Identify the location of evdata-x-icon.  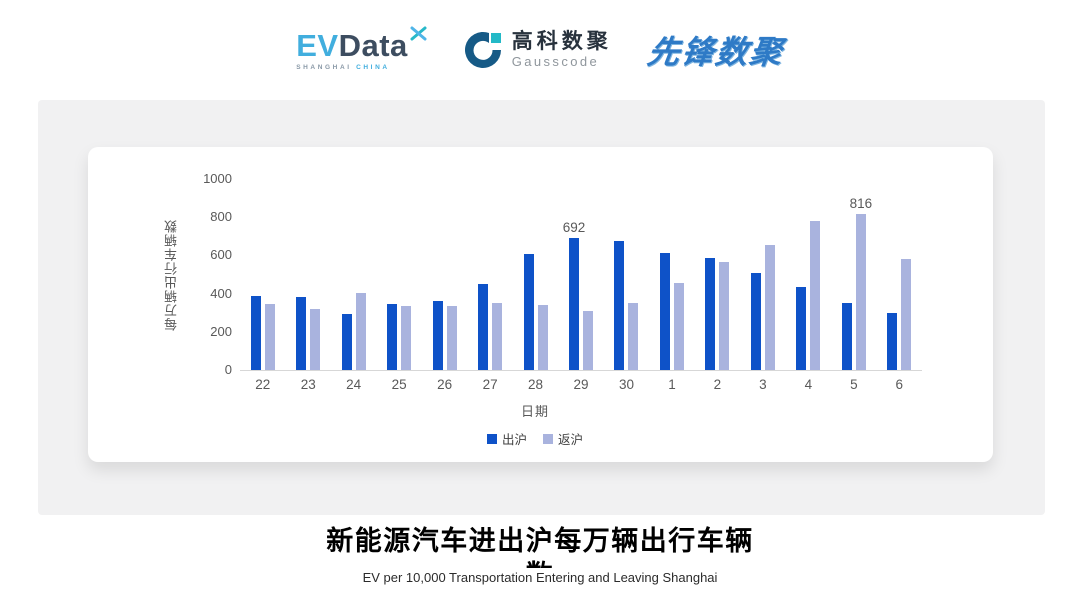
(418, 33).